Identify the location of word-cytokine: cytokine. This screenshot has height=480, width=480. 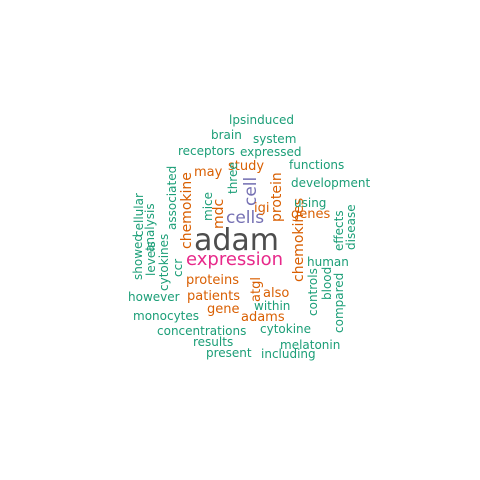
(286, 329).